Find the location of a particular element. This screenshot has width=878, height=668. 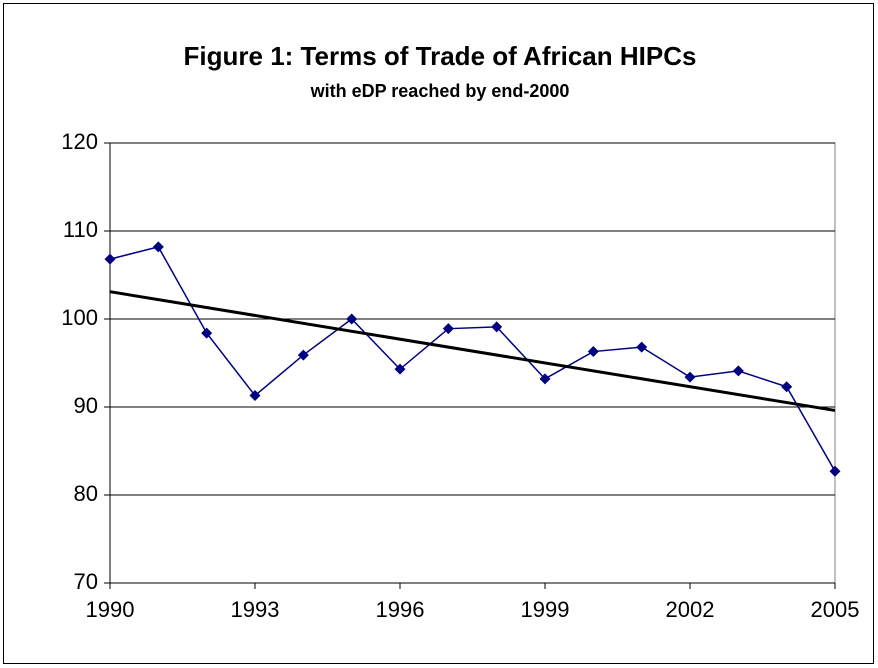

x-tick-label: 1990 is located at coordinates (110, 609).